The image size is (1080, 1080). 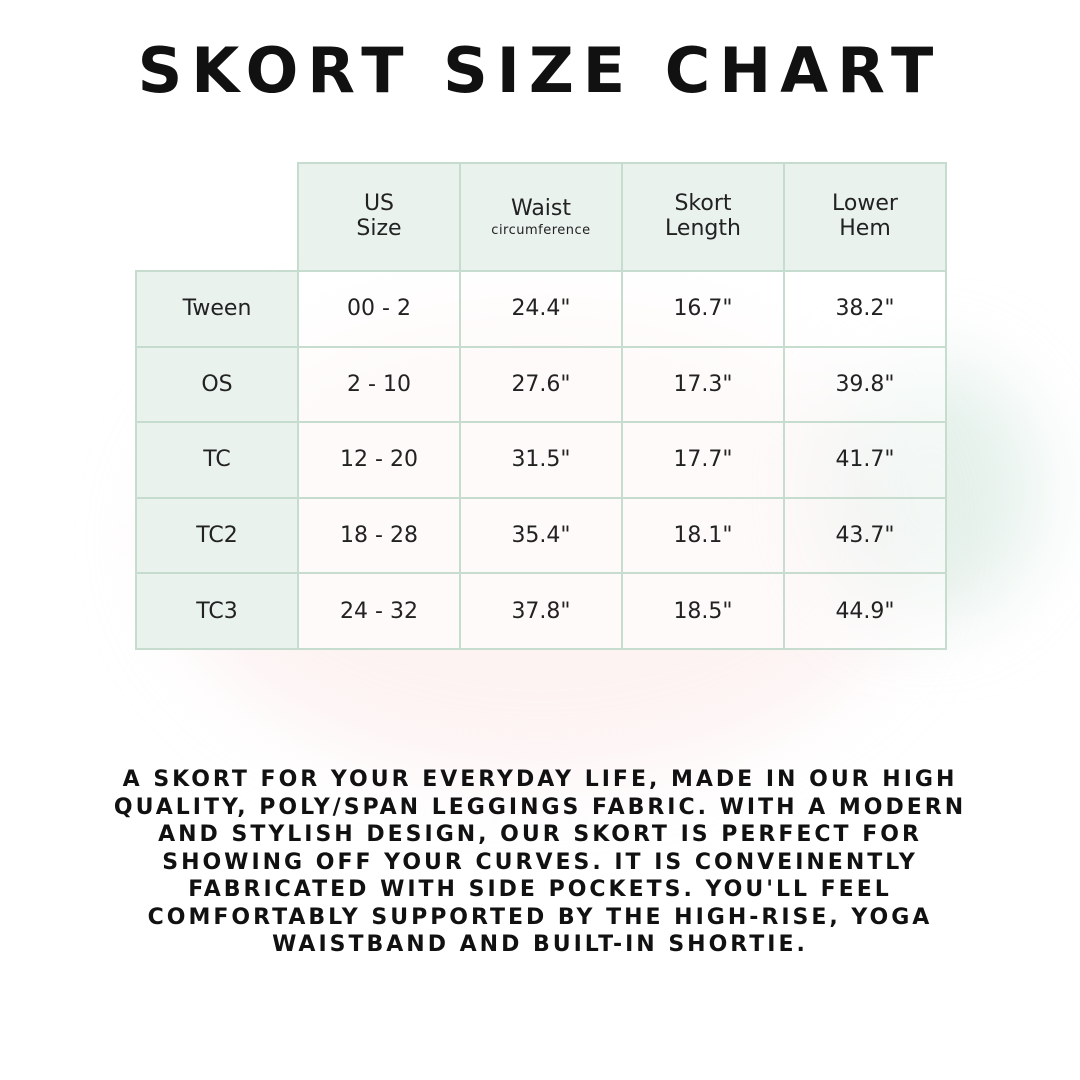 What do you see at coordinates (379, 203) in the screenshot?
I see `header-line1: US` at bounding box center [379, 203].